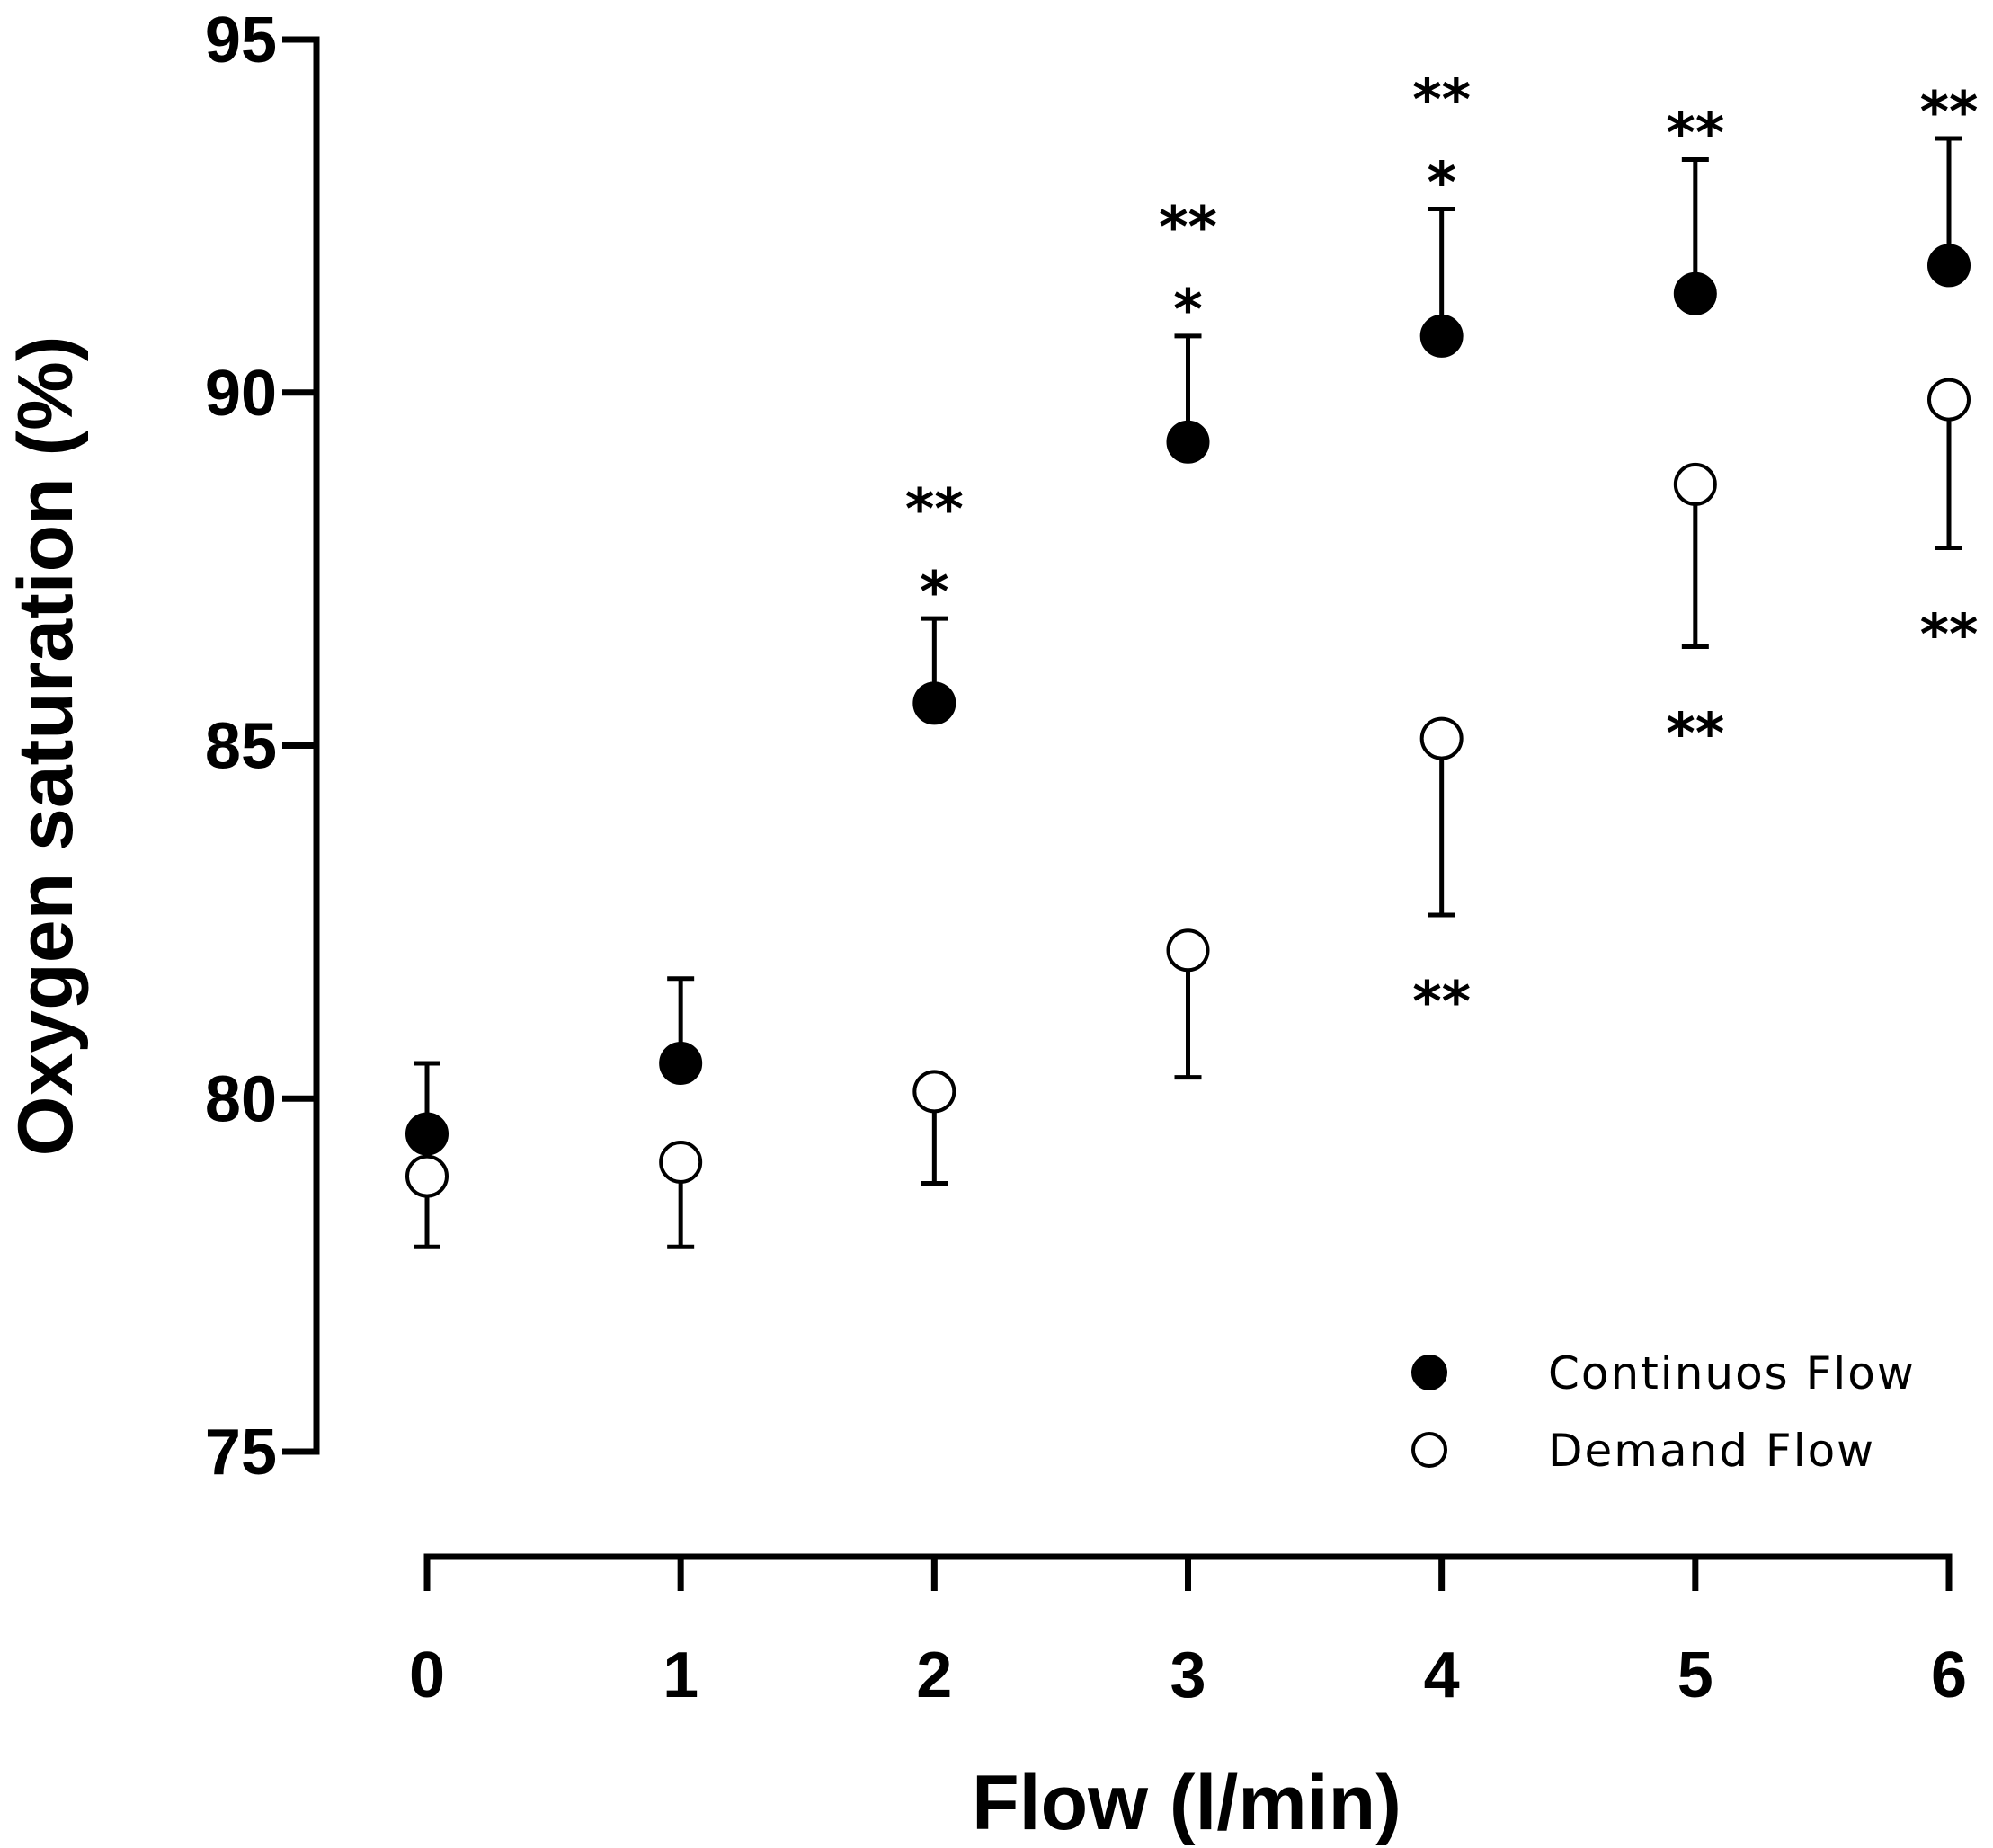 The height and width of the screenshot is (1848, 1993). What do you see at coordinates (1711, 1451) in the screenshot?
I see `legend-label-demand-flow: Demand Flow` at bounding box center [1711, 1451].